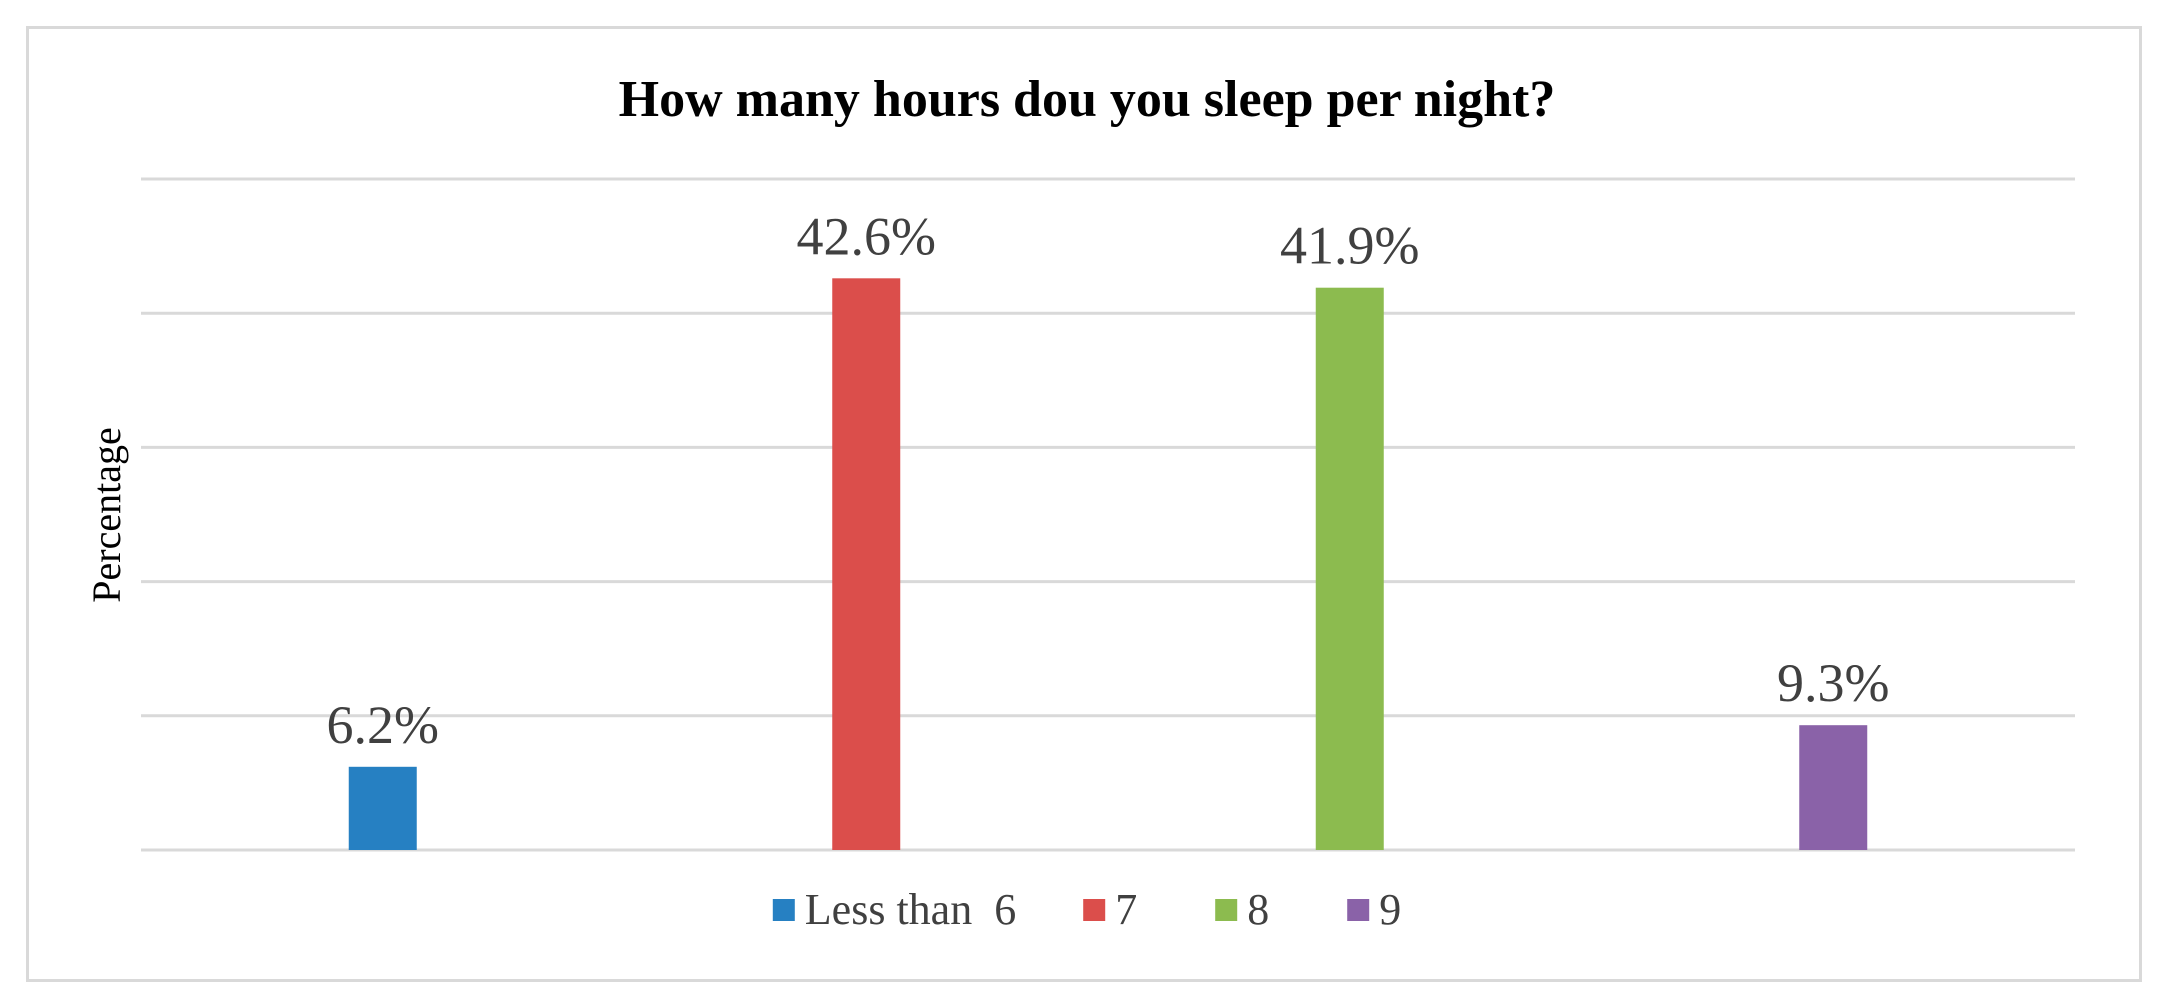  What do you see at coordinates (1258, 909) in the screenshot?
I see `legend-label-3: 8` at bounding box center [1258, 909].